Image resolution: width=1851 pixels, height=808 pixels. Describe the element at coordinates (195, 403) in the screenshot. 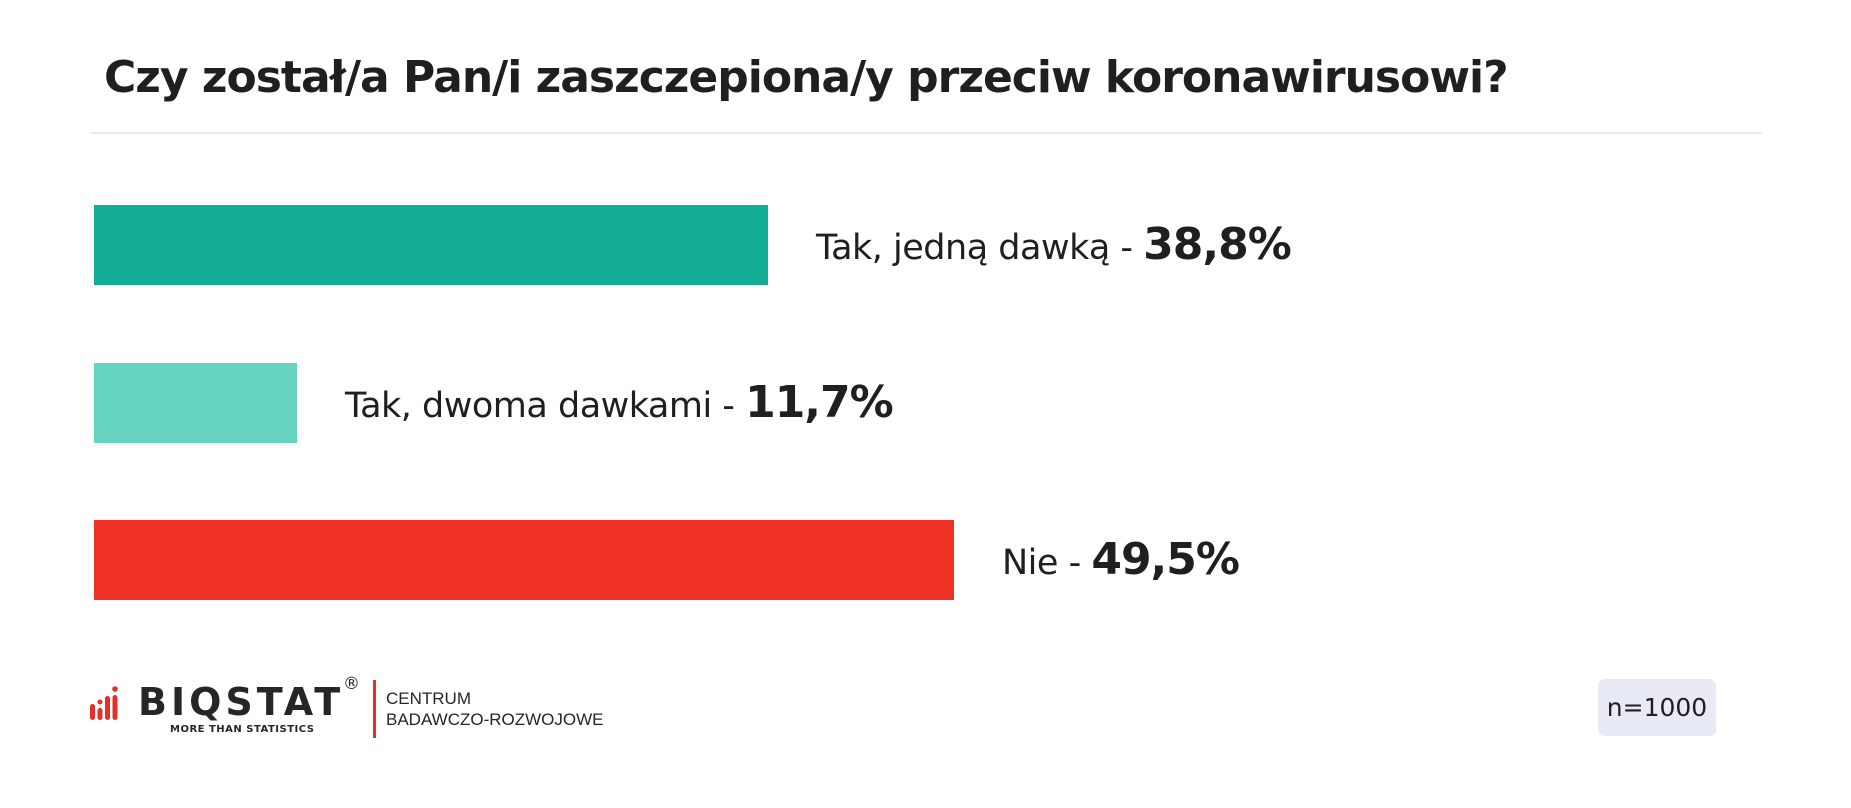

I see `bar-two-doses` at that location.